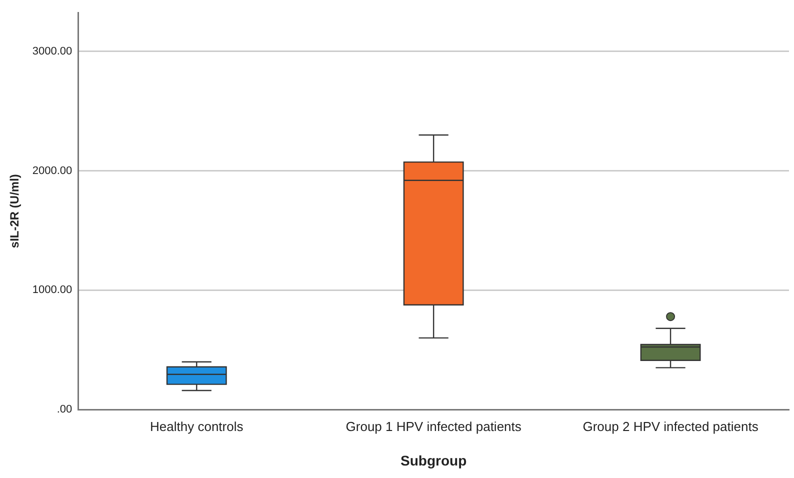 This screenshot has width=794, height=478. Describe the element at coordinates (433, 460) in the screenshot. I see `x-axis-title: Subgroup` at that location.